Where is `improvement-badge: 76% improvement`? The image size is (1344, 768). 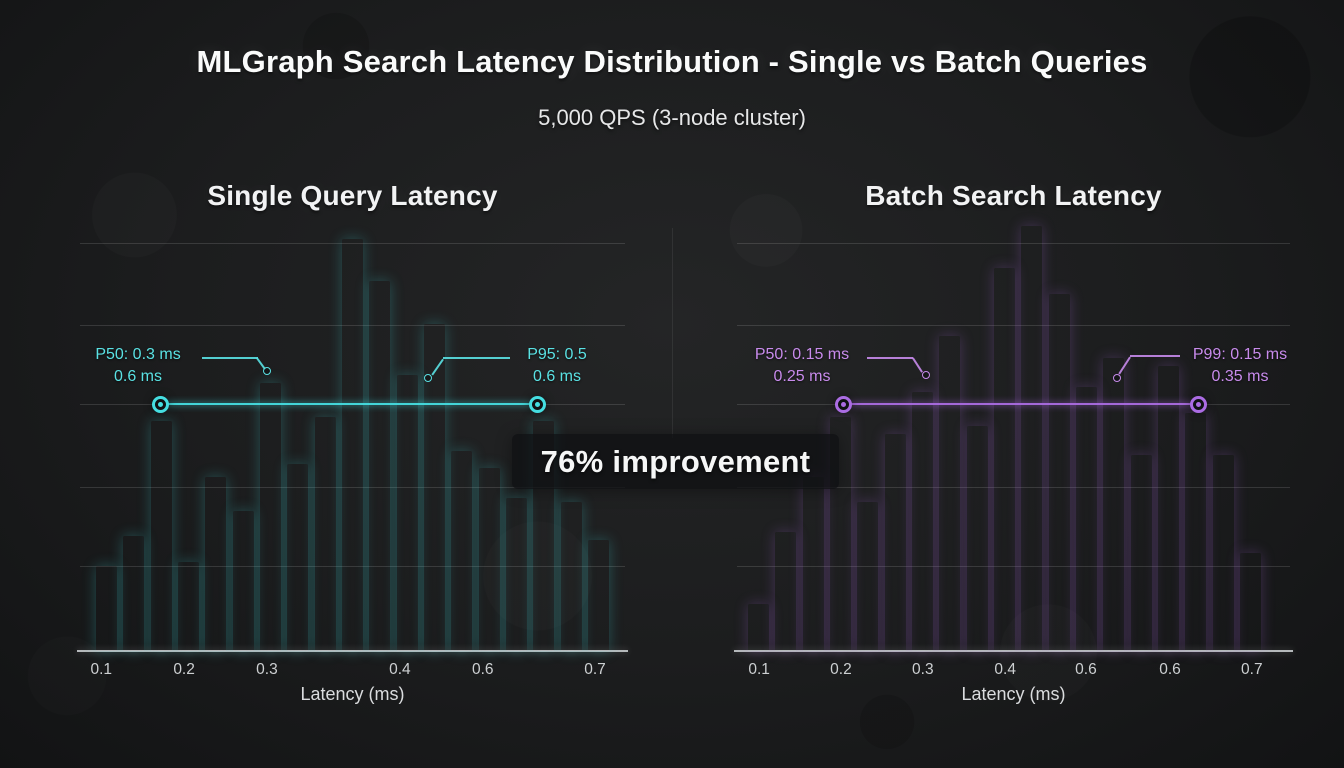
improvement-badge: 76% improvement is located at coordinates (675, 461).